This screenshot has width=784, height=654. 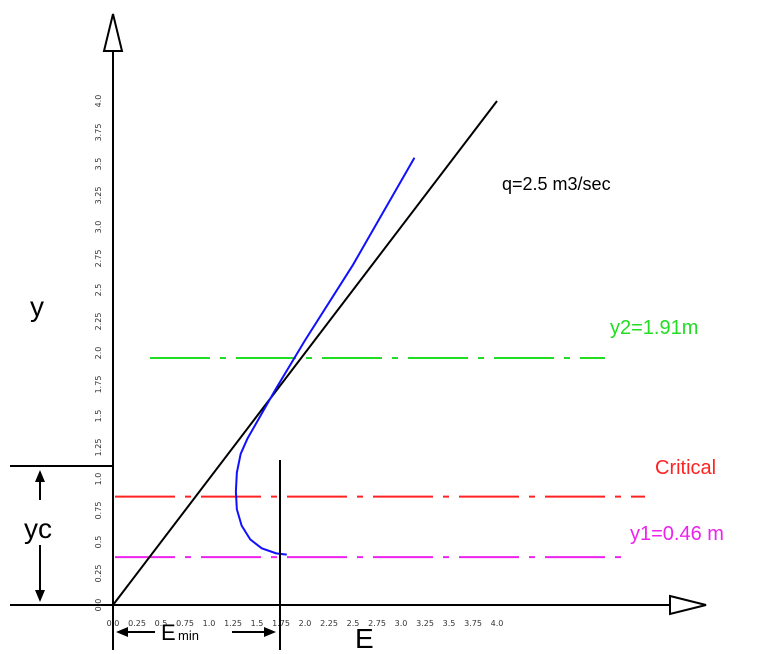 What do you see at coordinates (473, 623) in the screenshot?
I see `x-tick-label: 3.75` at bounding box center [473, 623].